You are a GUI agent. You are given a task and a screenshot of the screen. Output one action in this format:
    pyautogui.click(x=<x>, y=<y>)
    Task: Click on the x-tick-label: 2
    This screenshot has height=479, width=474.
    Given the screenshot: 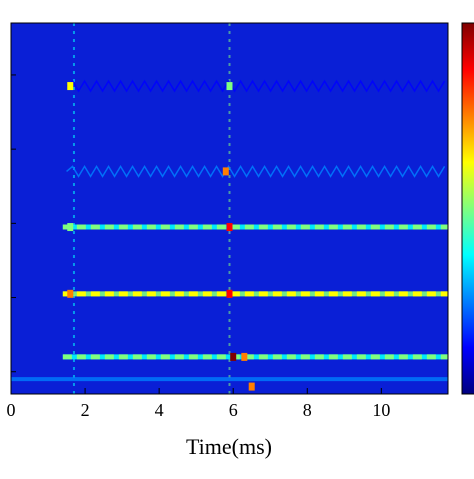 What is the action you would take?
    pyautogui.click(x=85, y=410)
    